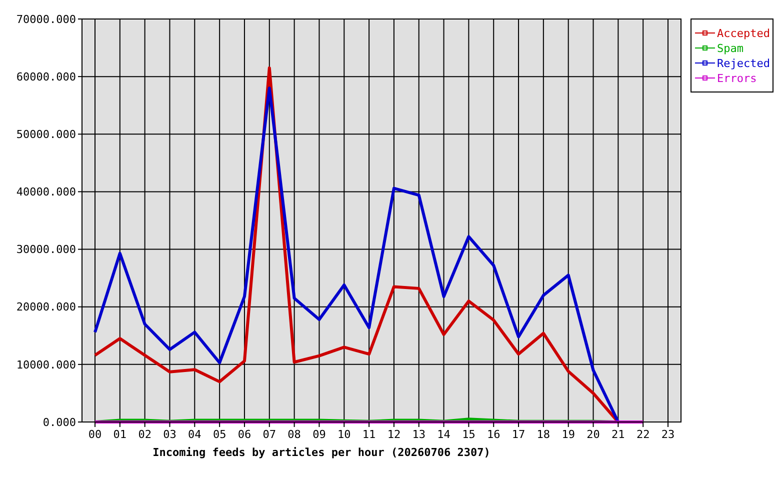  What do you see at coordinates (46, 19) in the screenshot?
I see `y-tick-label: 70000.000` at bounding box center [46, 19].